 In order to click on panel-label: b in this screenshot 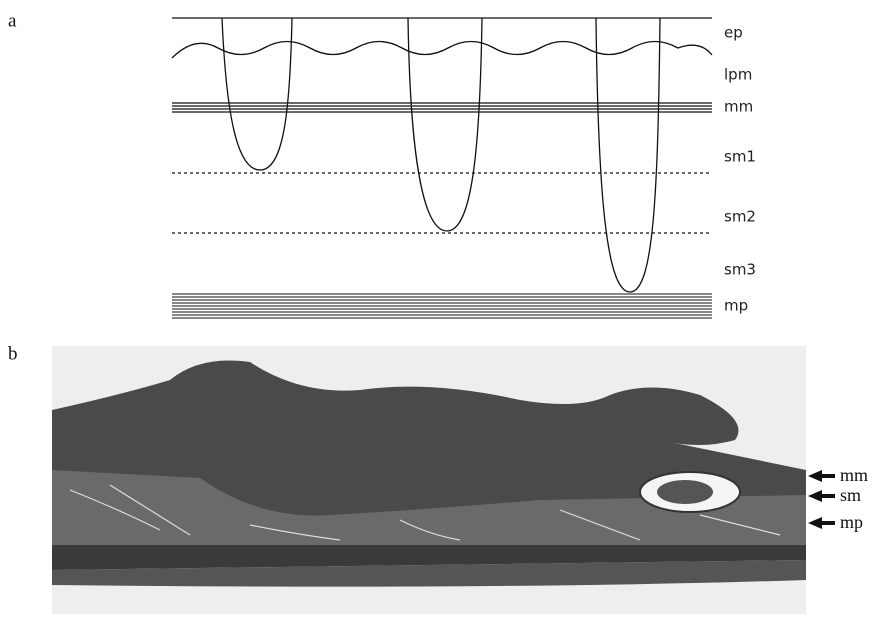, I will do `click(13, 353)`.